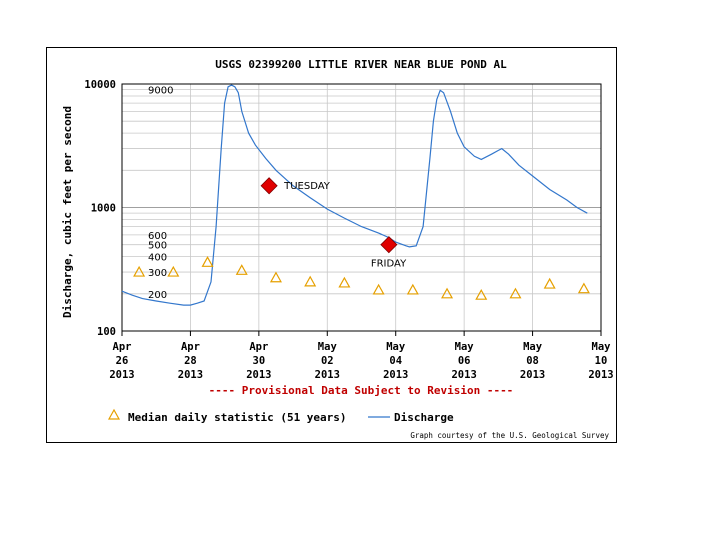  I want to click on x-tick-label: 08, so click(532, 361).